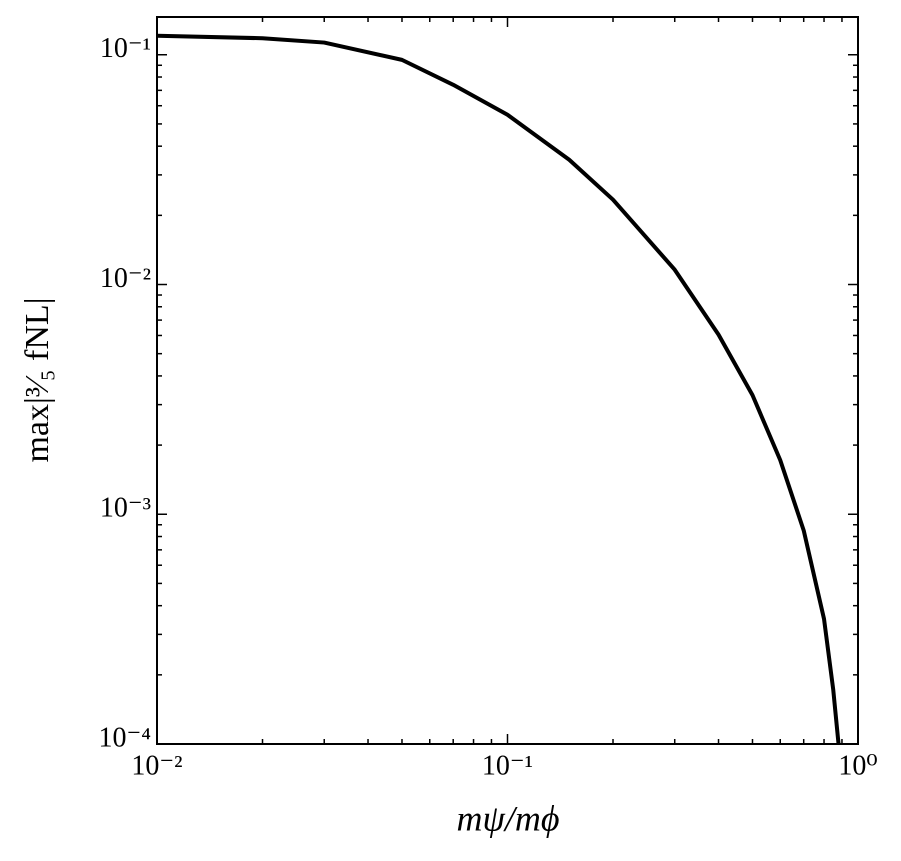 The width and height of the screenshot is (901, 861). What do you see at coordinates (508, 818) in the screenshot?
I see `x-axis-label: mψ/mϕ` at bounding box center [508, 818].